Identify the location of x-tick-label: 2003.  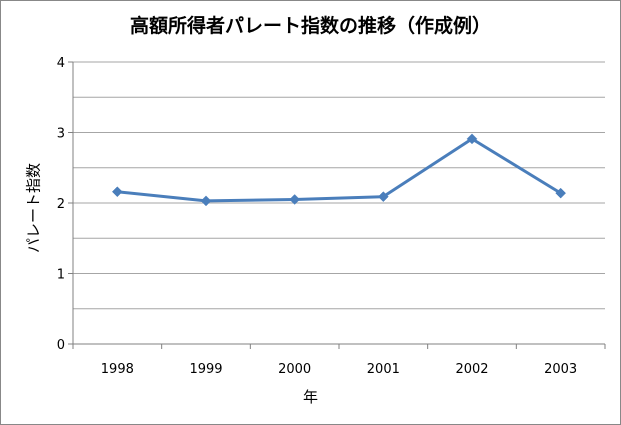
(560, 369).